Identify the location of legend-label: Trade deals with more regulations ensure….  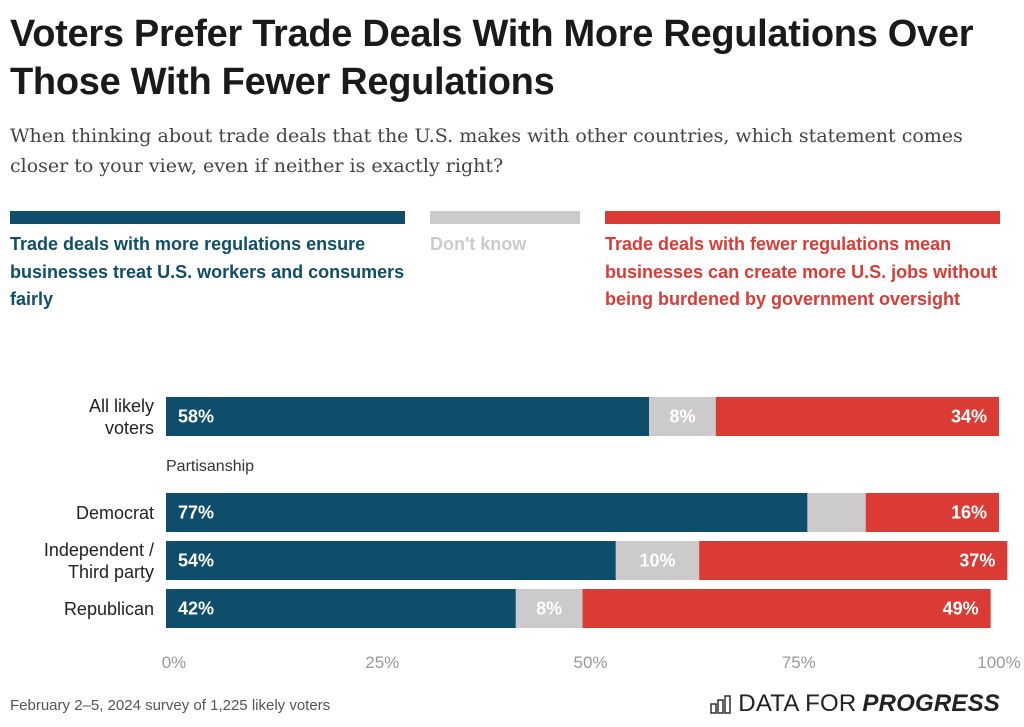
(207, 271).